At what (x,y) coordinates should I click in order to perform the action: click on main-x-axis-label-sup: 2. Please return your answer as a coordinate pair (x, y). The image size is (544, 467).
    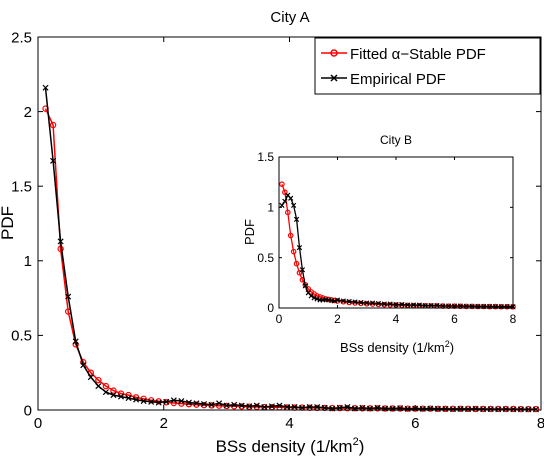
    Looking at the image, I should click on (356, 442).